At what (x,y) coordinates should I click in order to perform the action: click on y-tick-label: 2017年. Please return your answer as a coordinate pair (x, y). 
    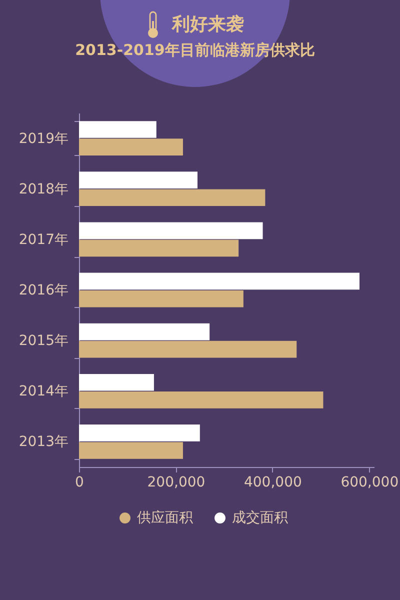
    Looking at the image, I should click on (43, 240).